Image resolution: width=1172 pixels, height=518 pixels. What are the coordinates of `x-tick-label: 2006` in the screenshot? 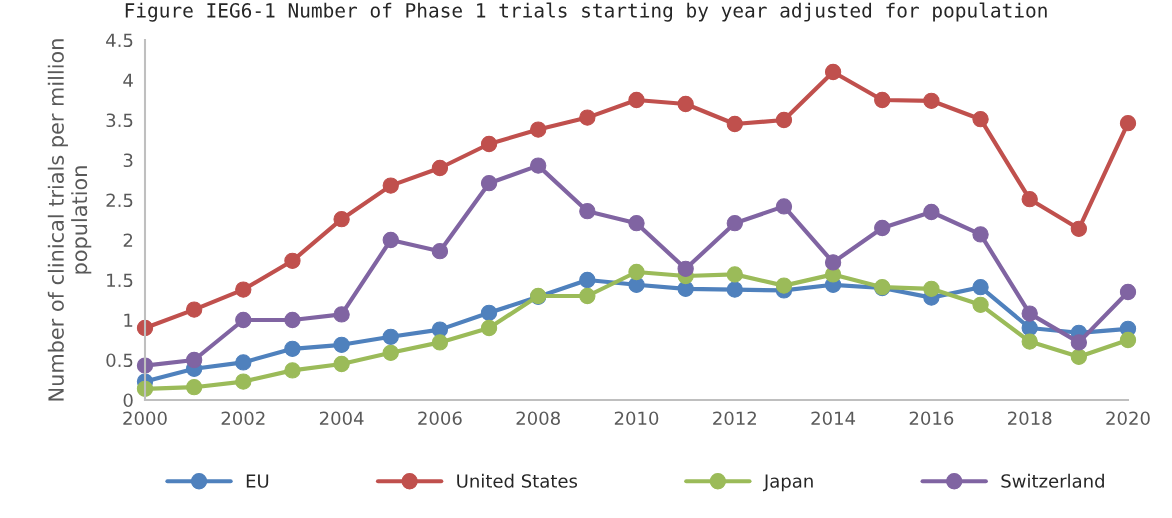 It's located at (440, 418).